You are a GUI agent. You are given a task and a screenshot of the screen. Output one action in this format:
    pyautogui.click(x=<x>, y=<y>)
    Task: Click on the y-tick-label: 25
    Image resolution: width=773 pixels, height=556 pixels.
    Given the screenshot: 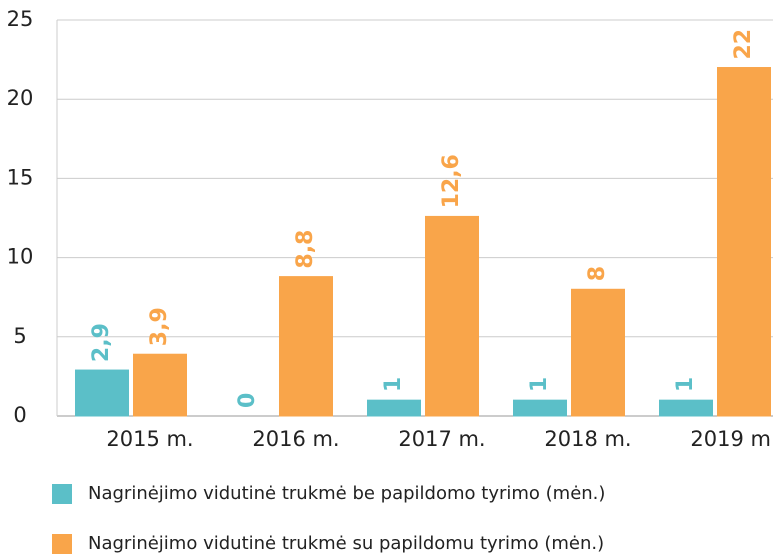 What is the action you would take?
    pyautogui.click(x=20, y=19)
    